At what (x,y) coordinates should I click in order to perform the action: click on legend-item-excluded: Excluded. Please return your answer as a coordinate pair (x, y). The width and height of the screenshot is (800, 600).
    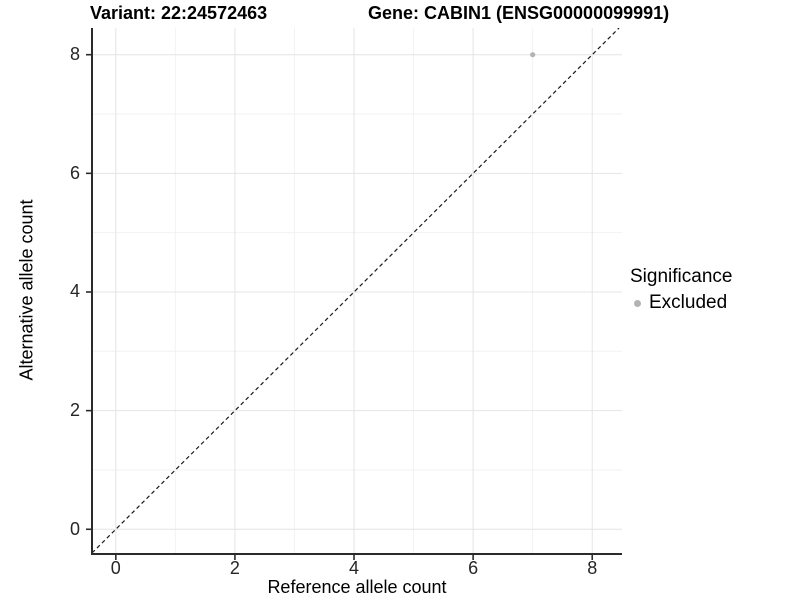
    Looking at the image, I should click on (681, 303).